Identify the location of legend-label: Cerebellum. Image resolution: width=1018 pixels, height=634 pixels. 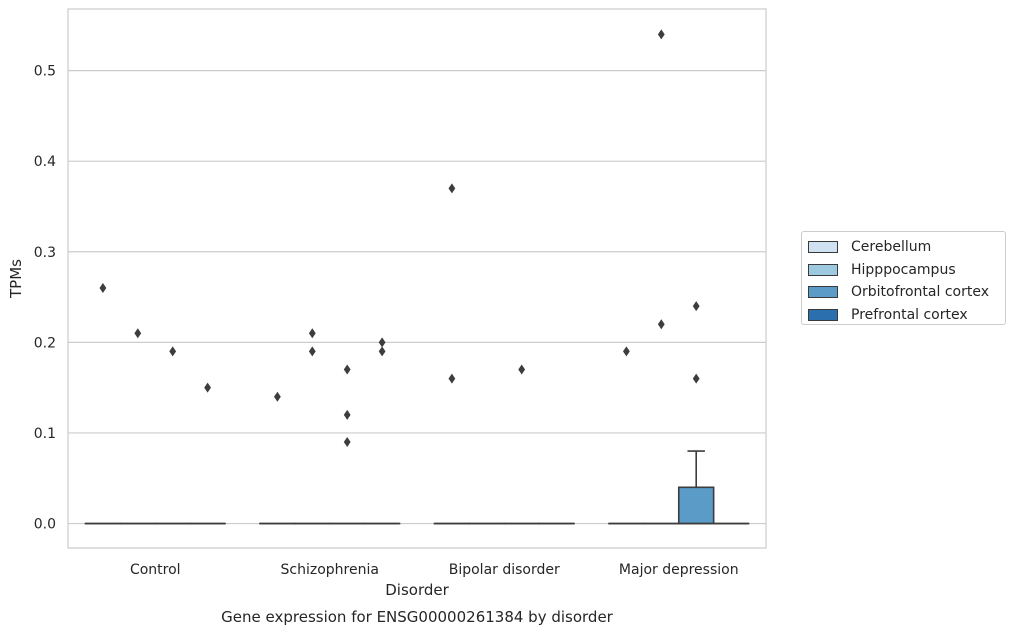
(891, 247).